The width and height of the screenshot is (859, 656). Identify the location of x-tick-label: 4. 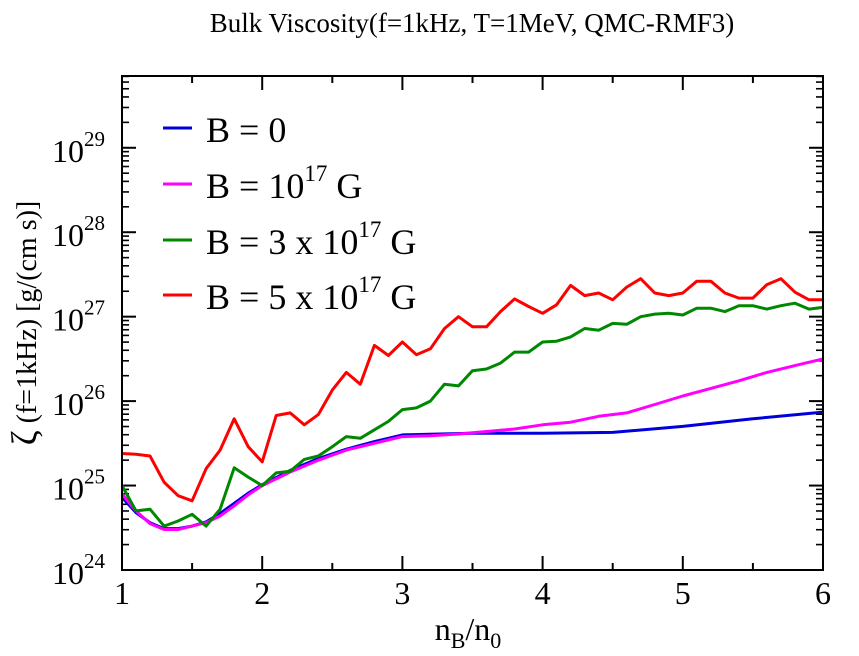
(543, 593).